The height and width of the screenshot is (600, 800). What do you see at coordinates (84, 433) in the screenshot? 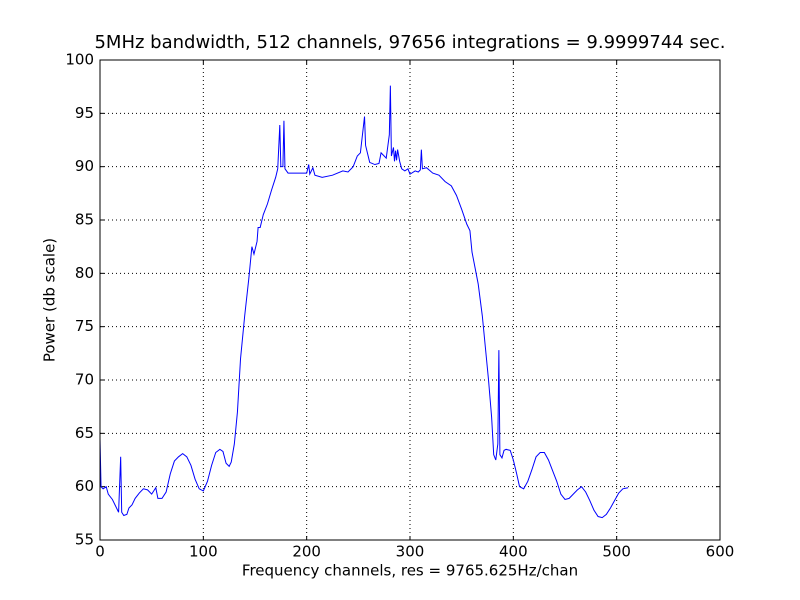
I see `y-tick-label: 65` at bounding box center [84, 433].